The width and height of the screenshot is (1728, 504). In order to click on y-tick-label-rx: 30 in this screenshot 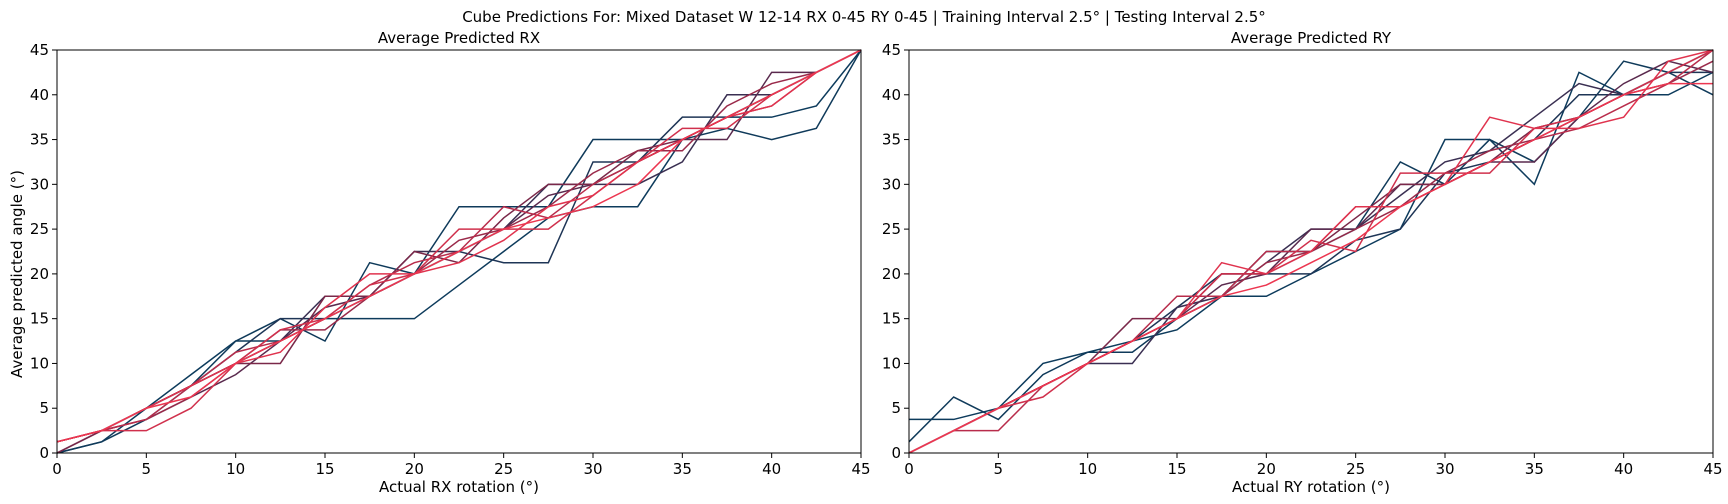, I will do `click(39, 184)`.